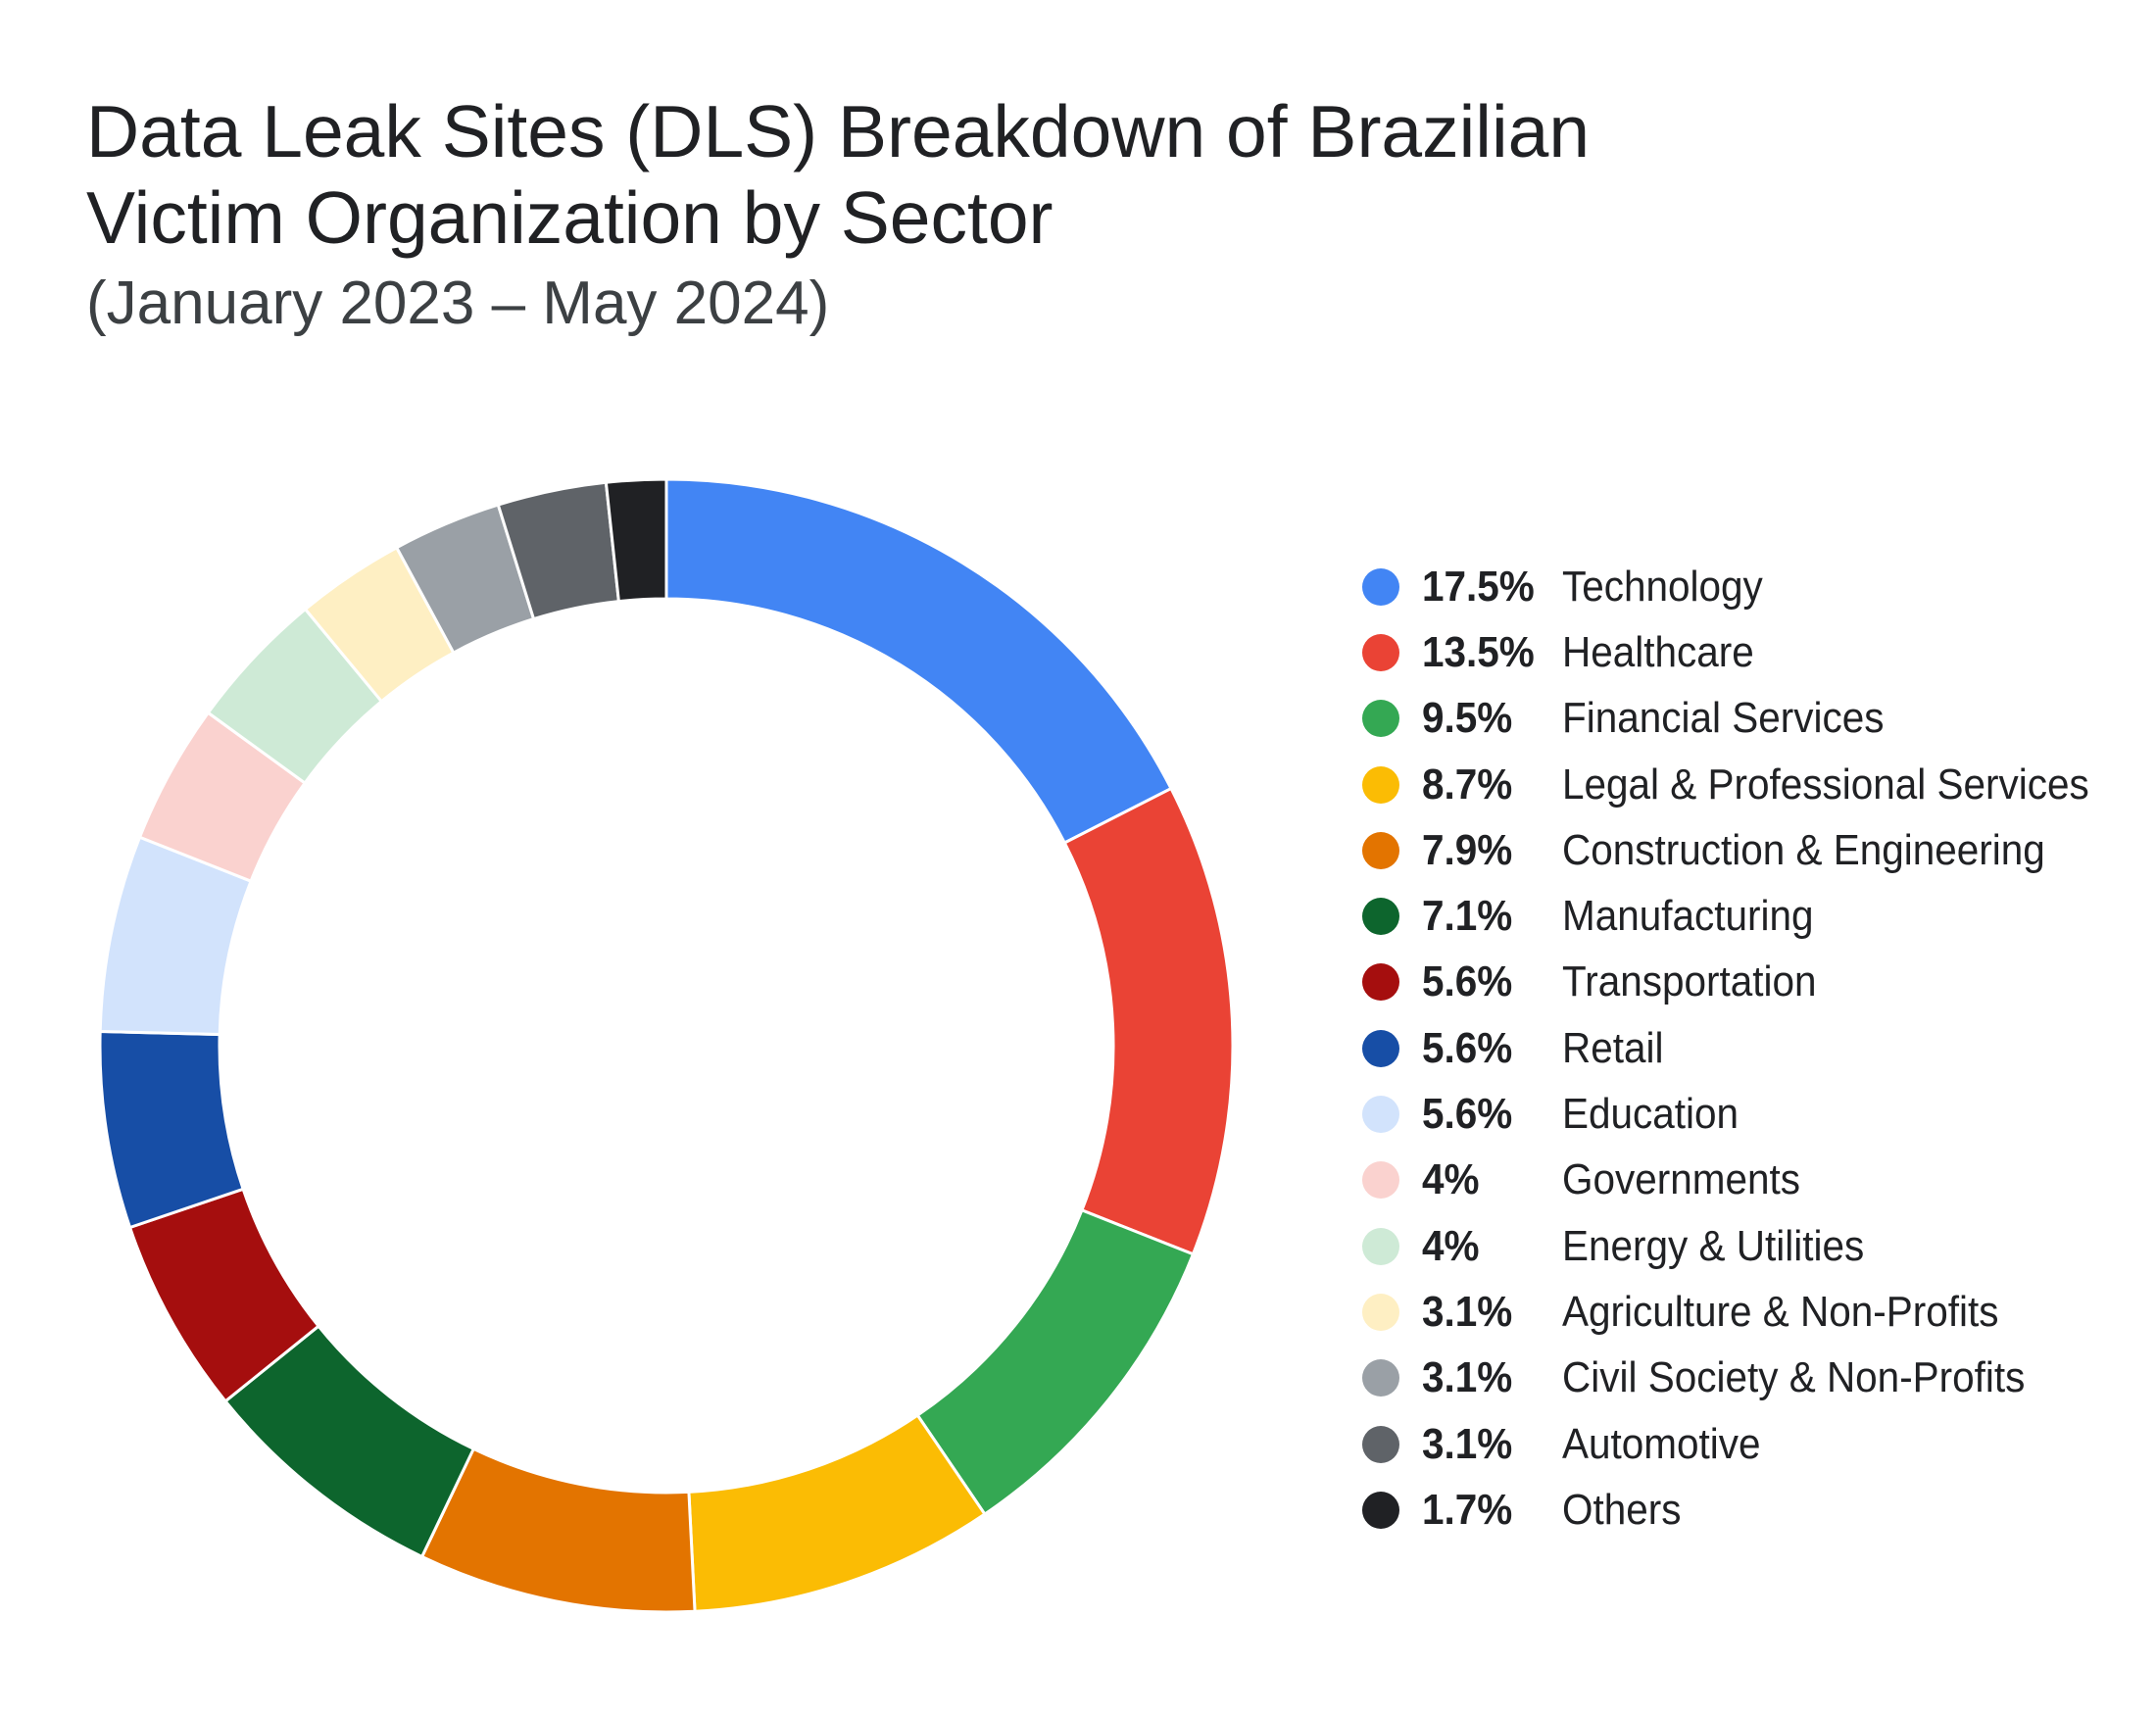 Image resolution: width=2156 pixels, height=1716 pixels. I want to click on slice-healthcare, so click(1148, 1021).